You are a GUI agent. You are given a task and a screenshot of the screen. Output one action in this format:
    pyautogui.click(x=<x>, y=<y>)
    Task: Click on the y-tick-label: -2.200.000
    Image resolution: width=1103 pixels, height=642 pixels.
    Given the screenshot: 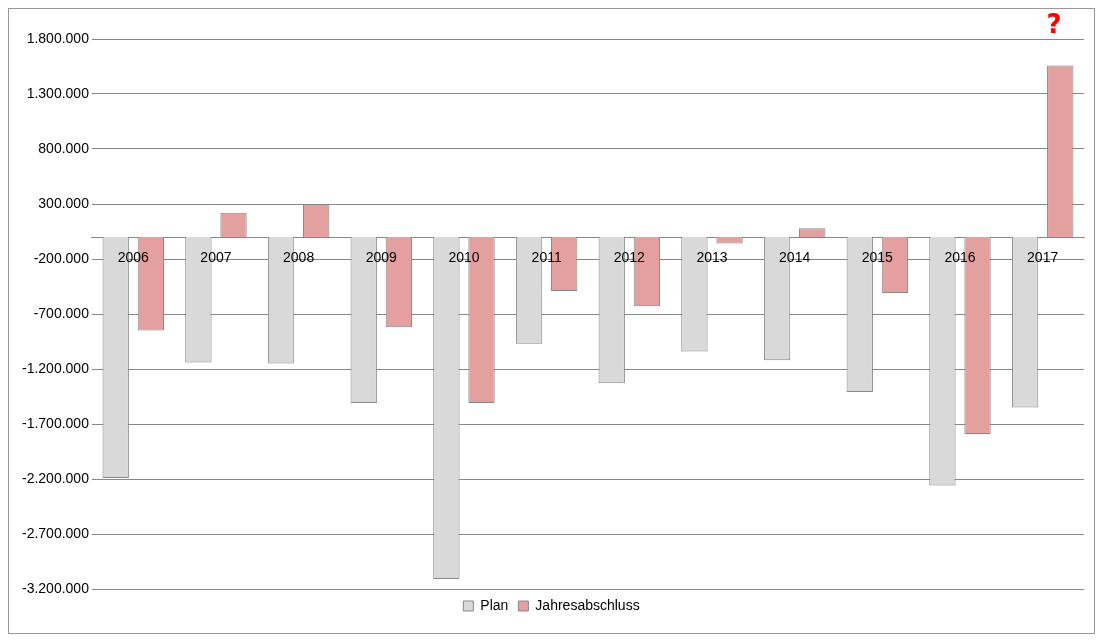 What is the action you would take?
    pyautogui.click(x=55, y=477)
    